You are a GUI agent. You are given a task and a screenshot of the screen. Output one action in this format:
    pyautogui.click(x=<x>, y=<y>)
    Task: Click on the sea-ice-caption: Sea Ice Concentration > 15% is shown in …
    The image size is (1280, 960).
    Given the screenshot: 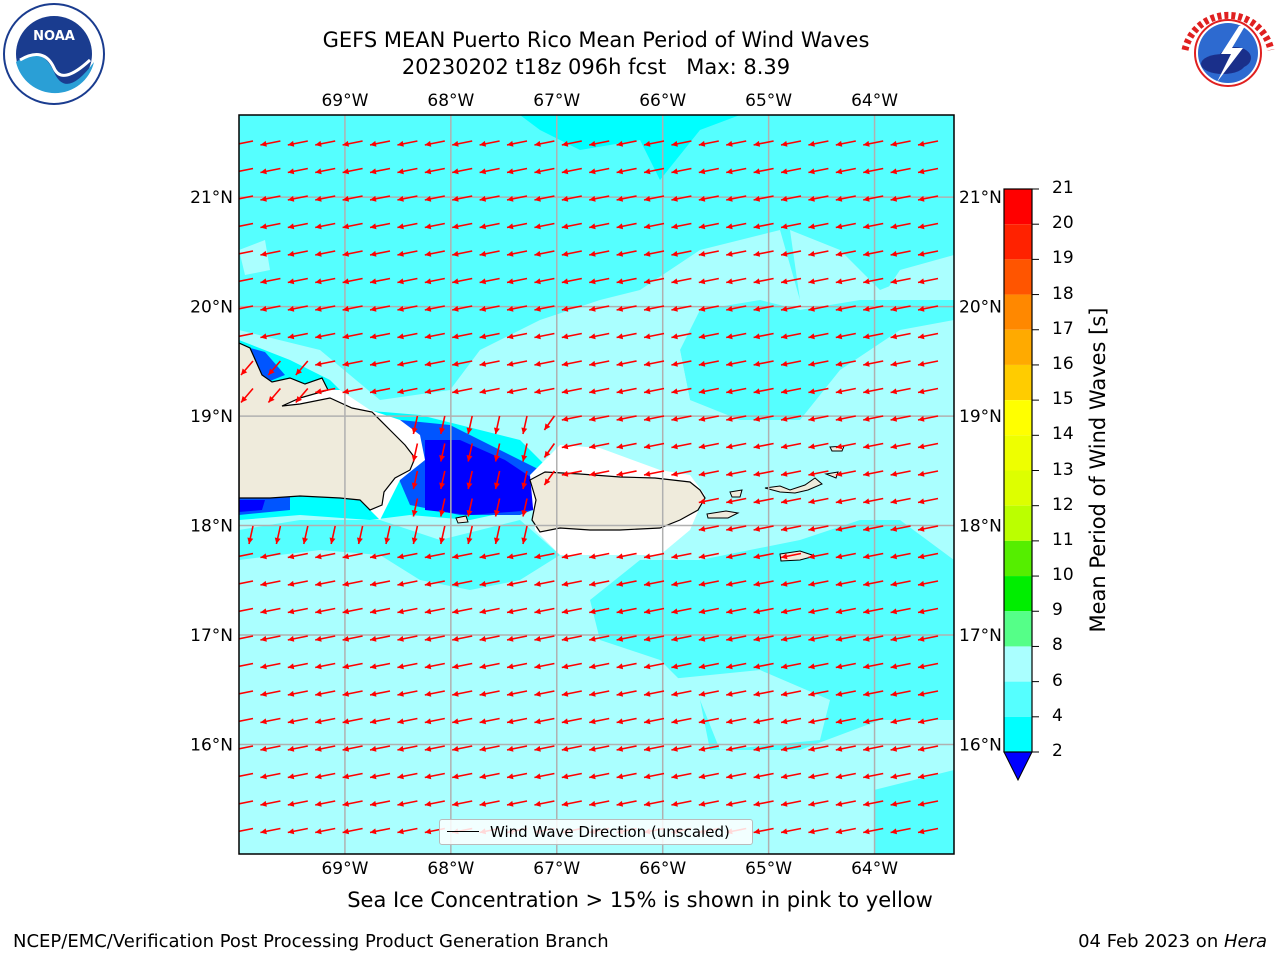 What is the action you would take?
    pyautogui.click(x=640, y=900)
    